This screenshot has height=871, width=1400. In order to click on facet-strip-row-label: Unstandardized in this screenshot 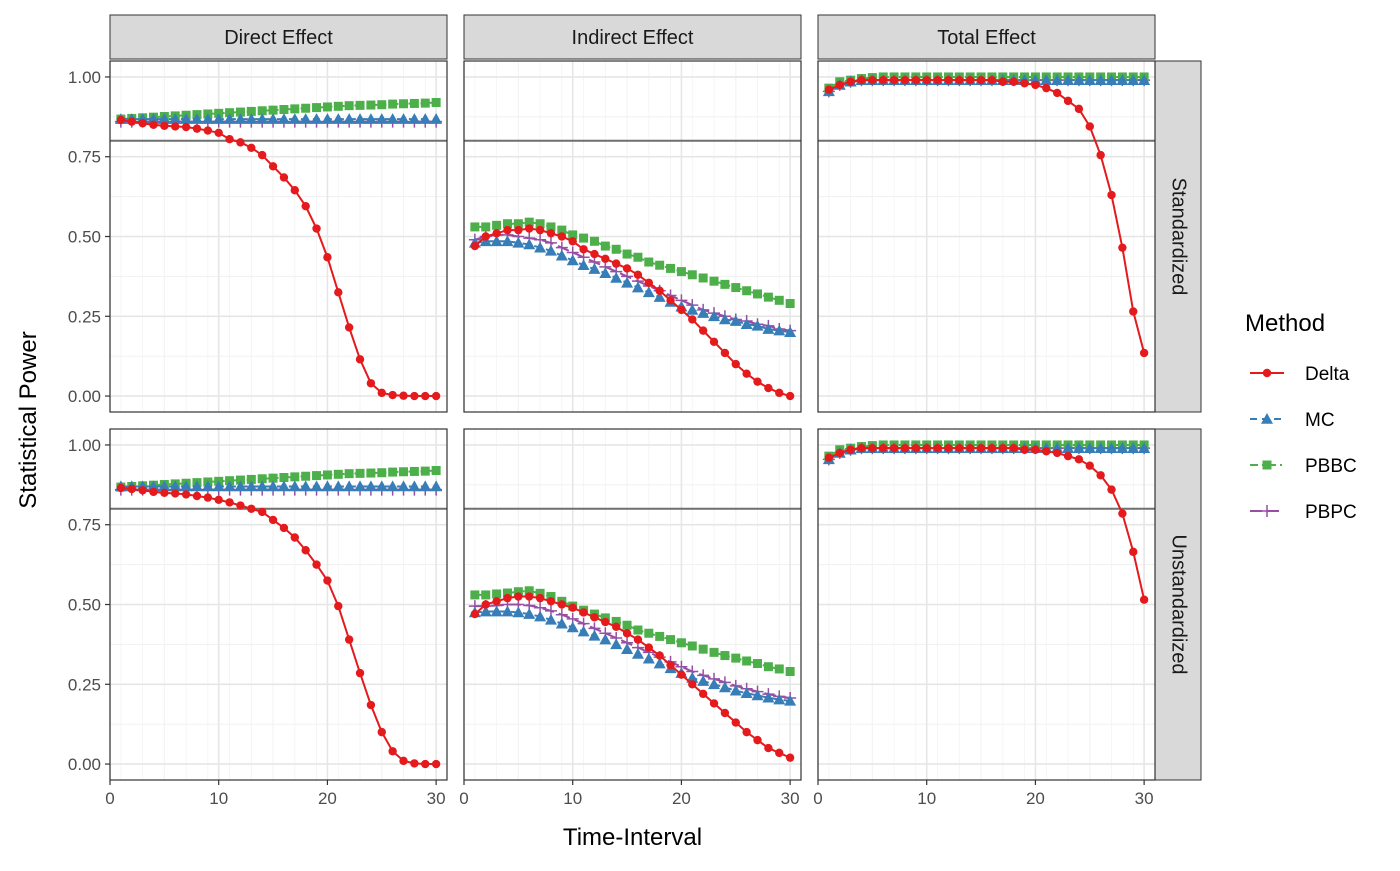, I will do `click(1179, 604)`.